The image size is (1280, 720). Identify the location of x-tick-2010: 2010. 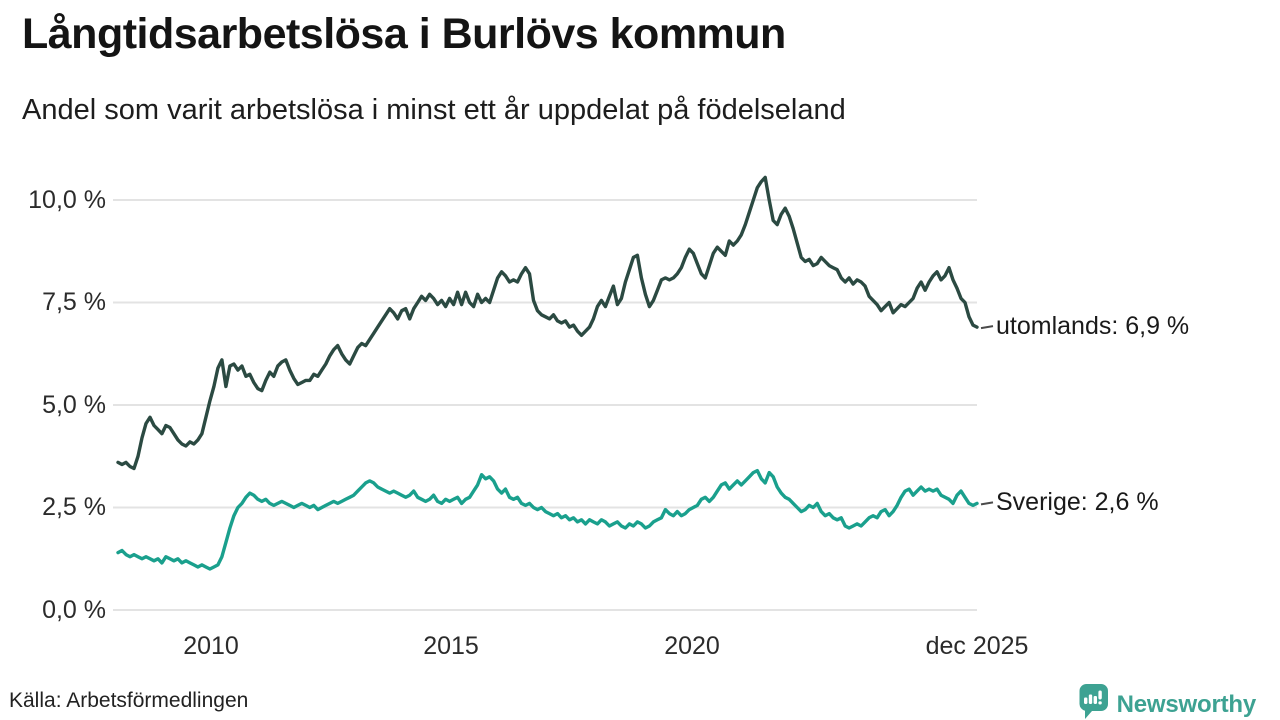
(211, 646).